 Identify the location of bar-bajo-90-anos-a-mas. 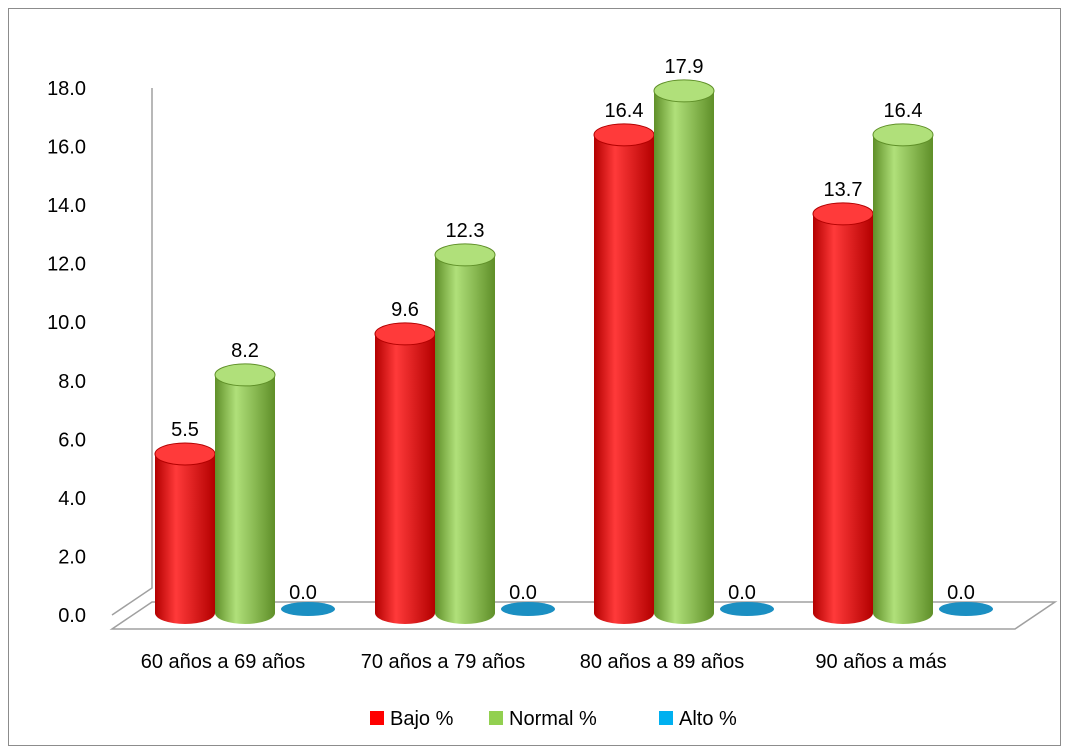
(843, 413).